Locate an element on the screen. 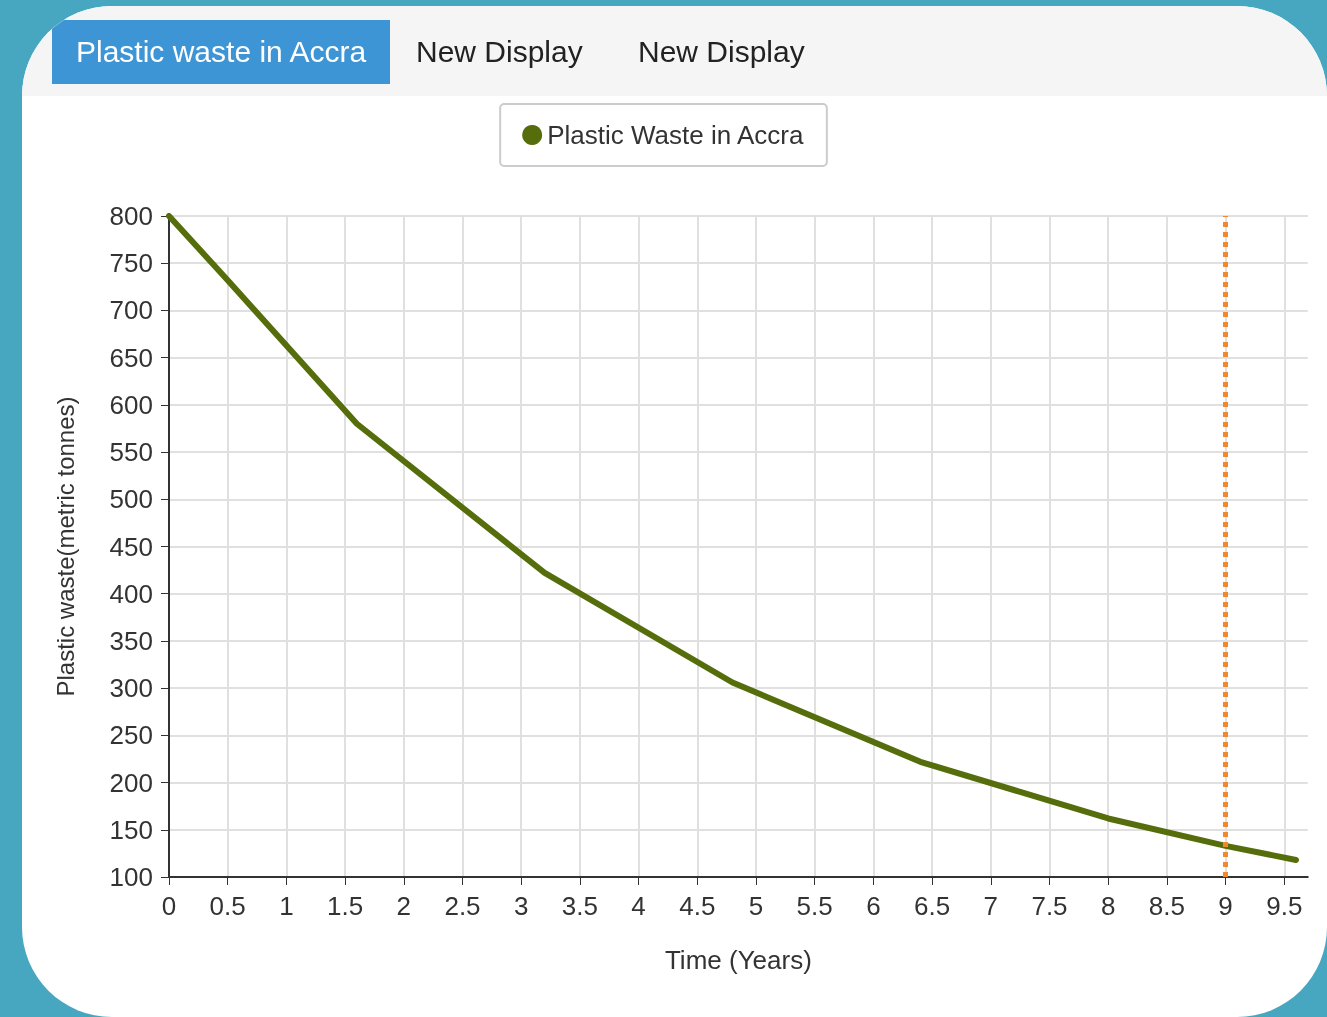  x-tick-label: 5.5 is located at coordinates (814, 906).